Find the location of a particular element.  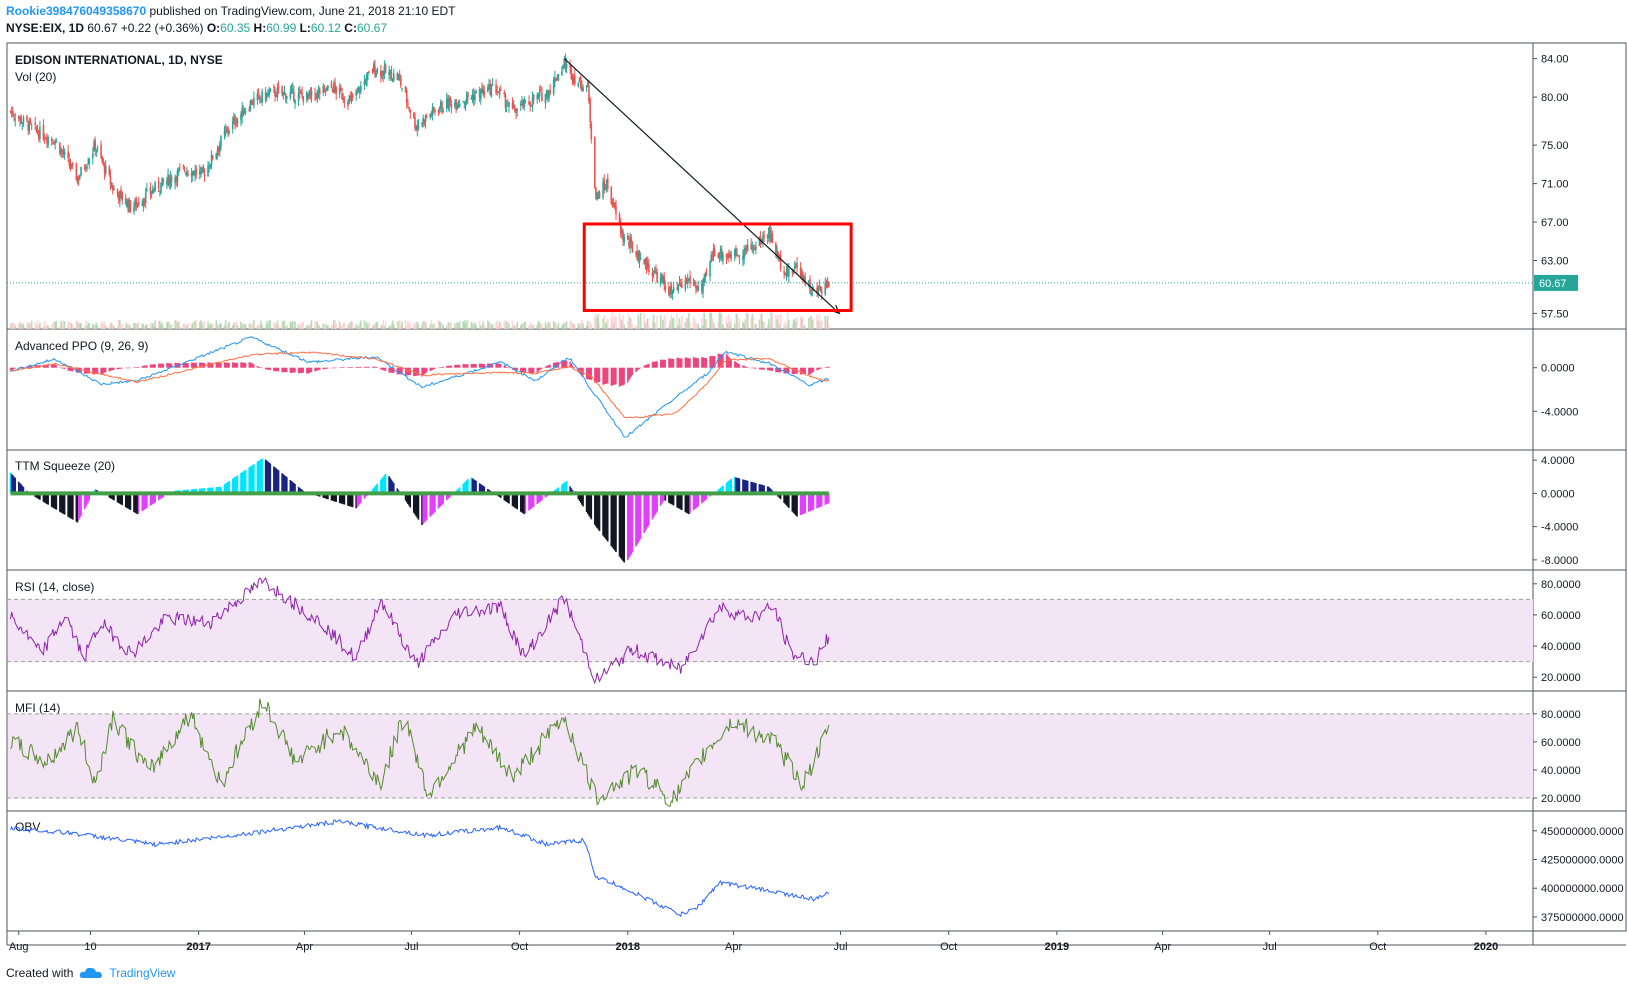

author-link: Rookie398476049358670 is located at coordinates (76, 11).